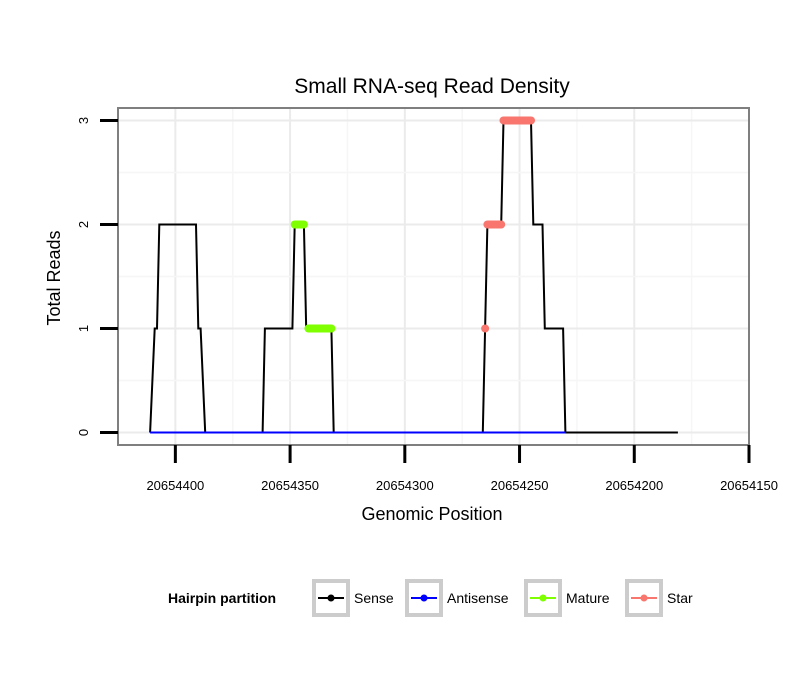  I want to click on legend-label: Star, so click(680, 598).